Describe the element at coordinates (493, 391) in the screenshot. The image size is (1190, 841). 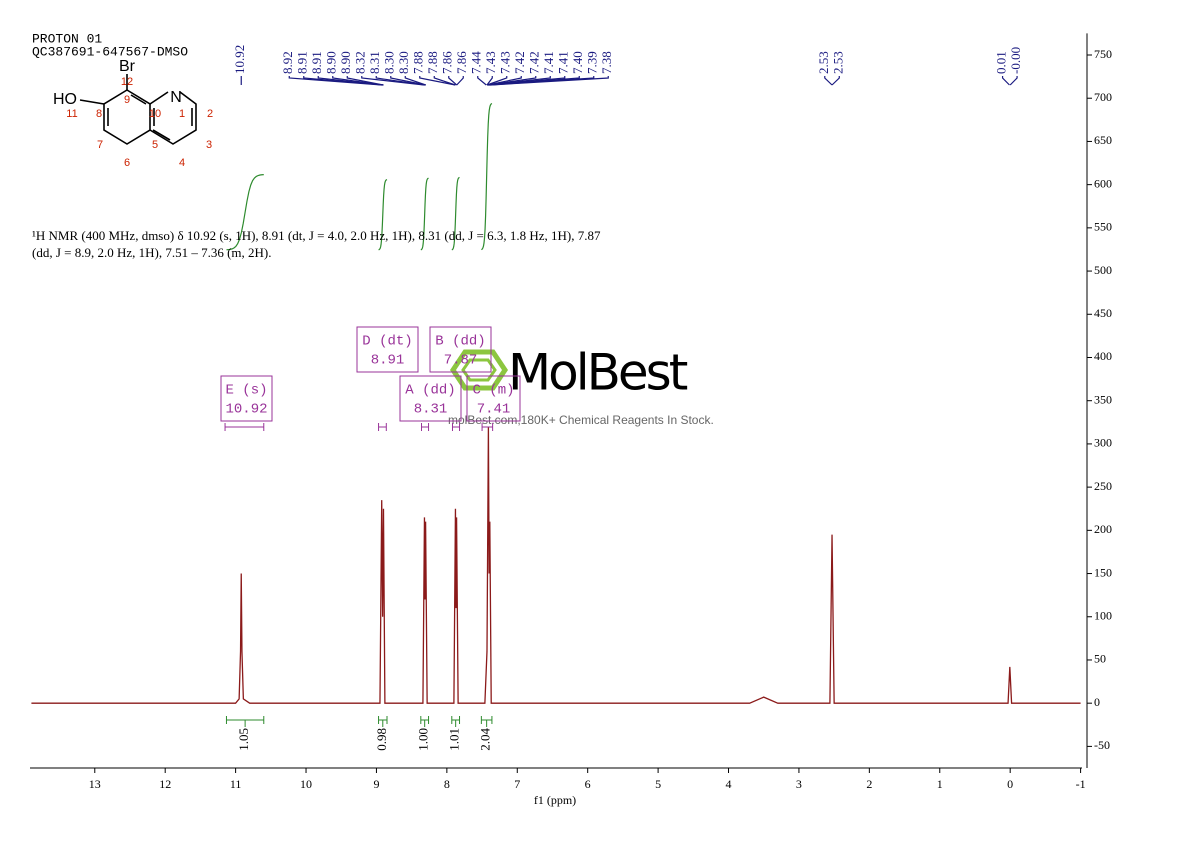
I see `multiplet-name: C (m)` at that location.